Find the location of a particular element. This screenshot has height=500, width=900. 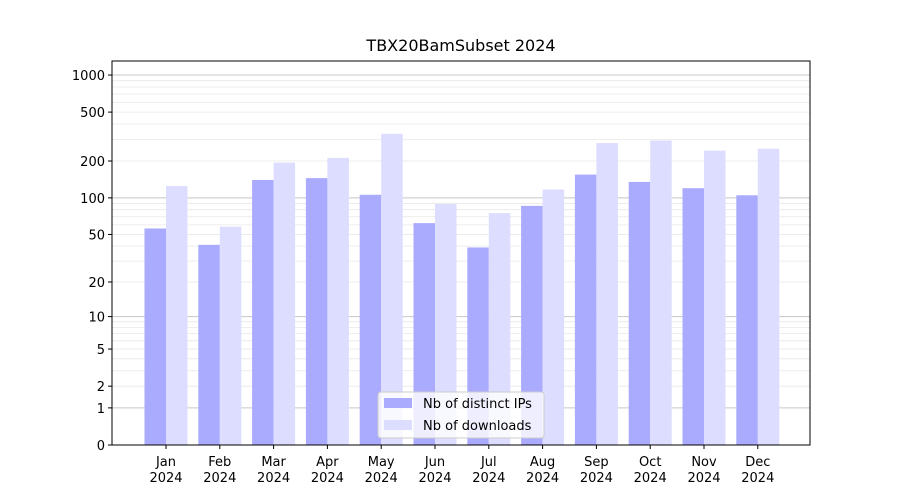

x-tick-label-month: Sep is located at coordinates (596, 462).